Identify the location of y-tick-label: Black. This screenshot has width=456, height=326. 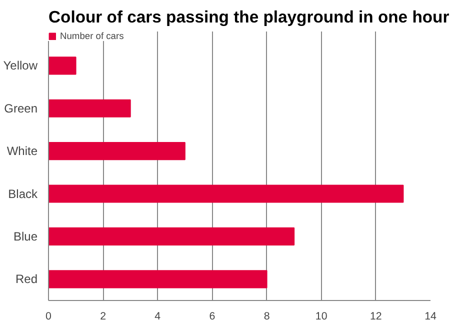
(23, 193).